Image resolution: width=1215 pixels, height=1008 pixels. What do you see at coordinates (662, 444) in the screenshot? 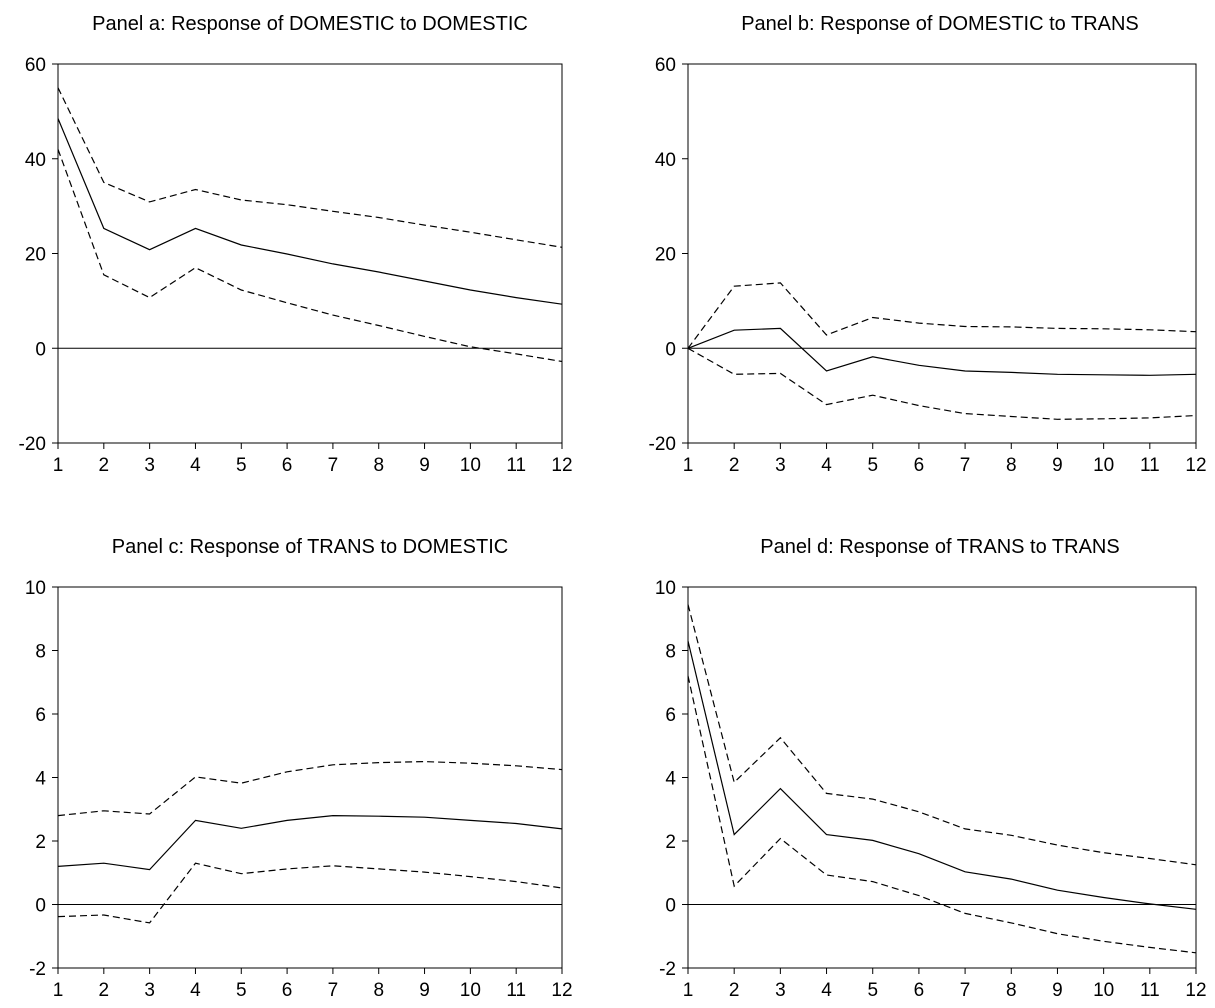
I see `panel-b-ytick-label: -20` at bounding box center [662, 444].